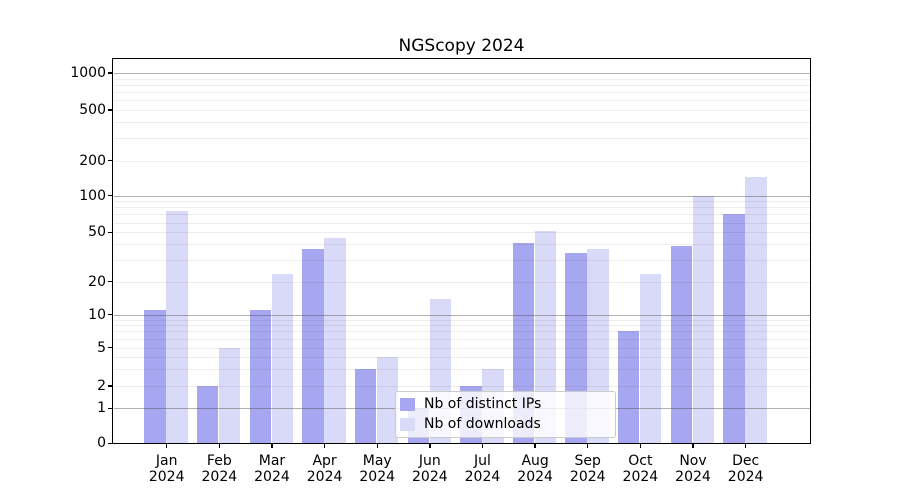 This screenshot has height=500, width=900. Describe the element at coordinates (97, 281) in the screenshot. I see `y-tick-label: 20` at that location.